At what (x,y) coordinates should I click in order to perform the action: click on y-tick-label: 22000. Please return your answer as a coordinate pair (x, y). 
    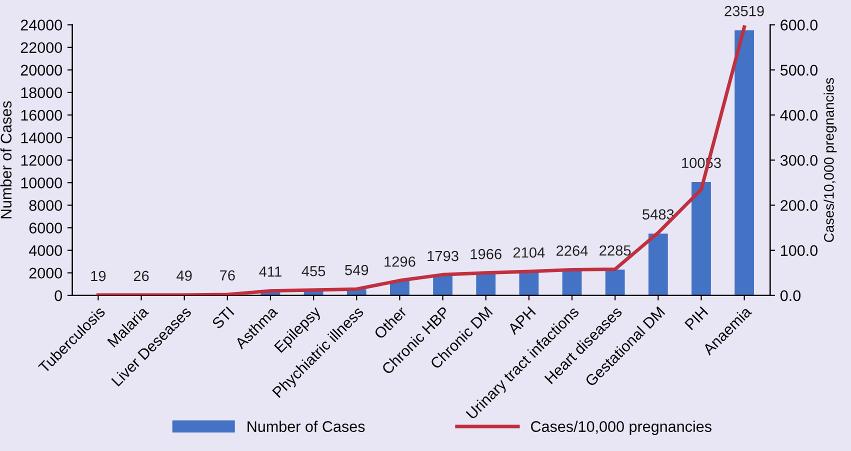
    Looking at the image, I should click on (41, 48).